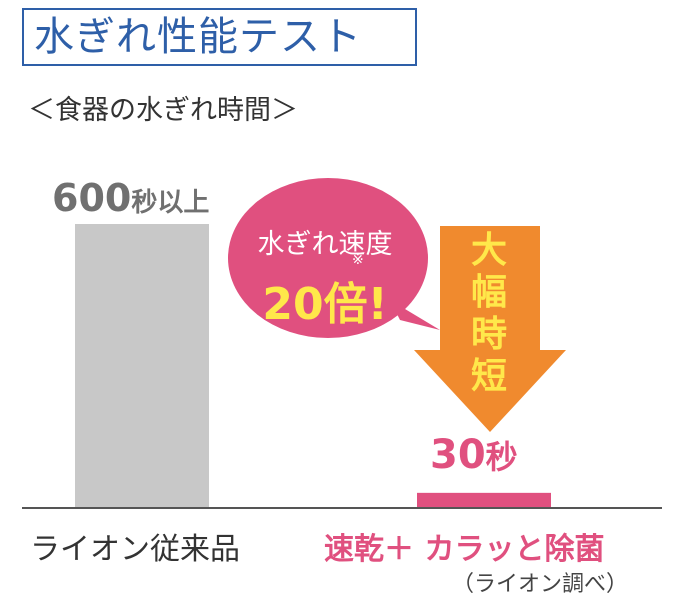 Image resolution: width=680 pixels, height=610 pixels. Describe the element at coordinates (325, 304) in the screenshot. I see `callout-line2: 20倍!` at that location.